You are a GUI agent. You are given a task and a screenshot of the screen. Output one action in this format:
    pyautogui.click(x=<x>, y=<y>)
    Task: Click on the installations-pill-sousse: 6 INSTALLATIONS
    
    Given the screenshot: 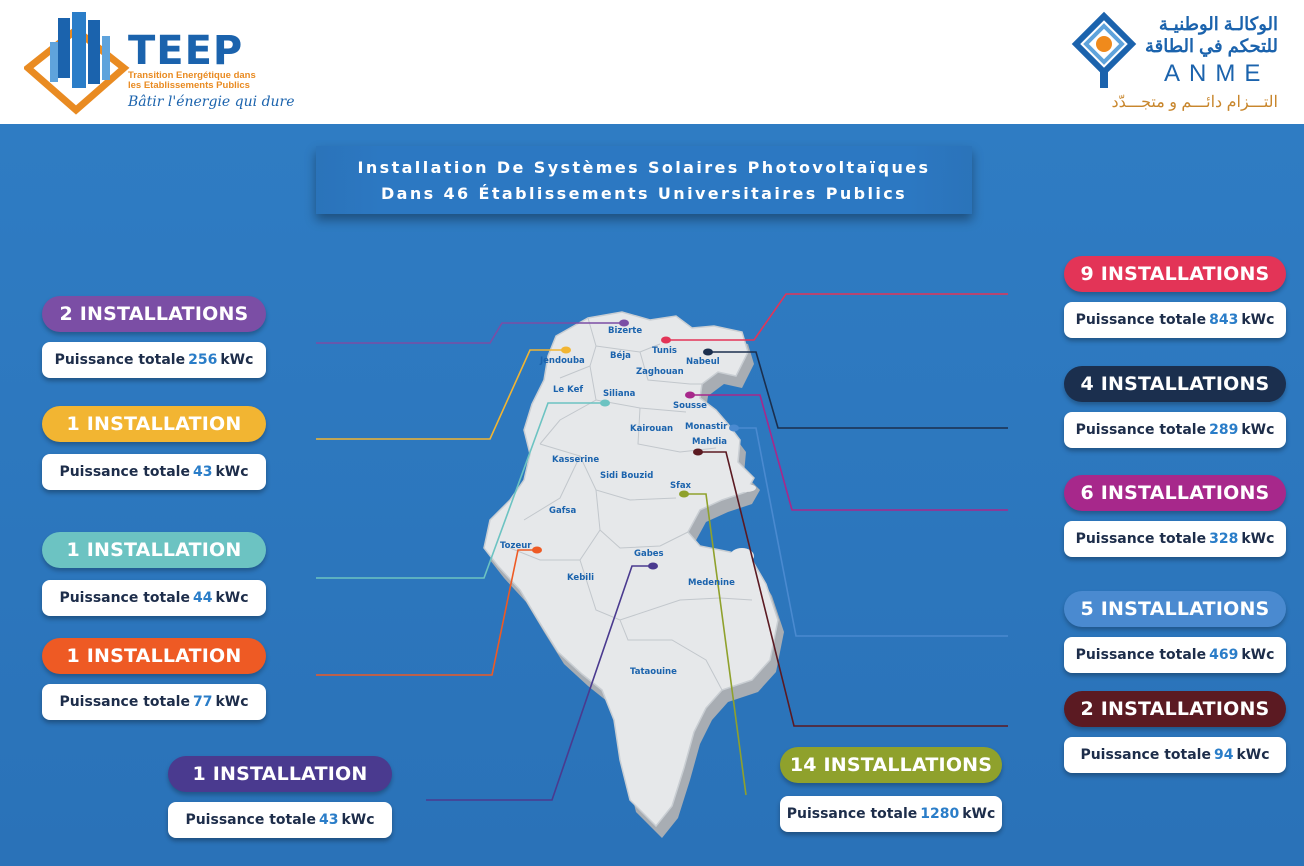 What is the action you would take?
    pyautogui.click(x=1175, y=493)
    